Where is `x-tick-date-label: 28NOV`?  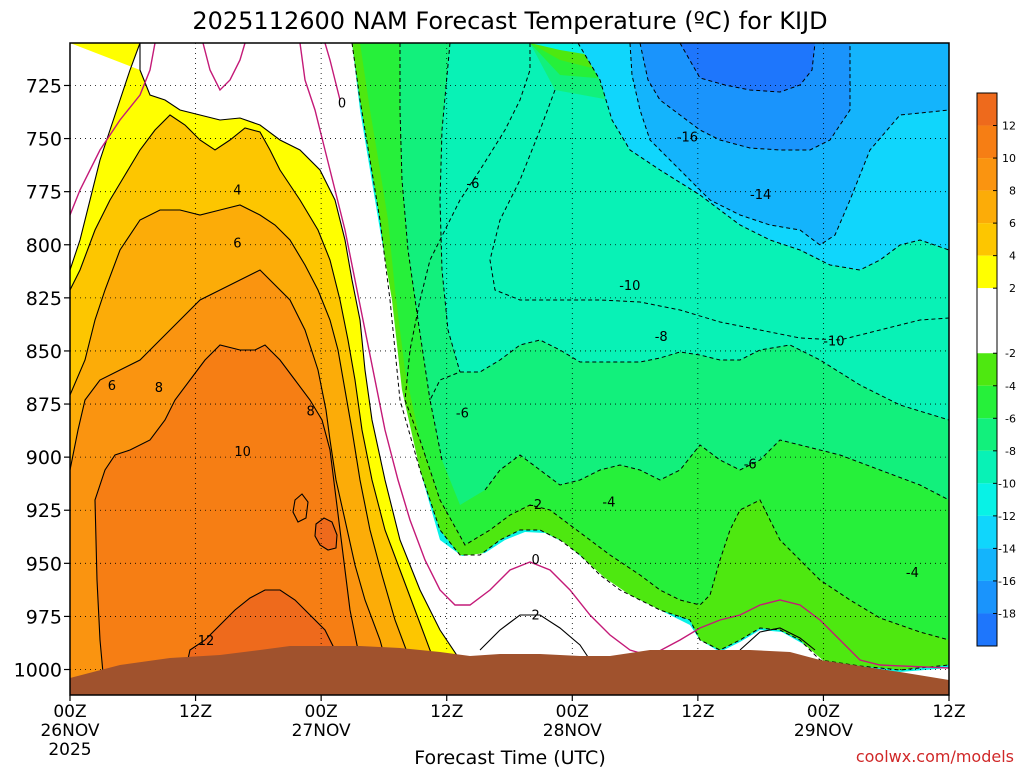
x-tick-date-label: 28NOV is located at coordinates (572, 731).